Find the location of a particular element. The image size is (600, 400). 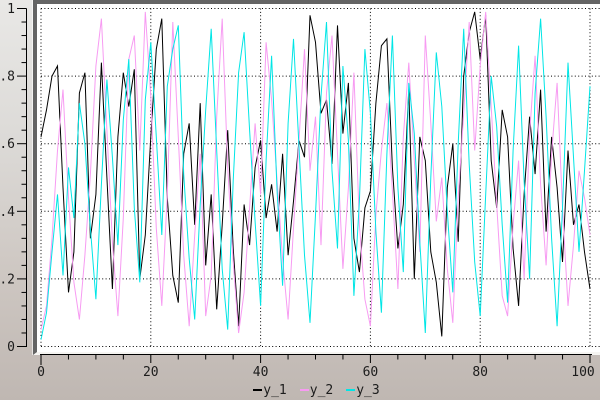

x-tick-label: 40 is located at coordinates (261, 372).